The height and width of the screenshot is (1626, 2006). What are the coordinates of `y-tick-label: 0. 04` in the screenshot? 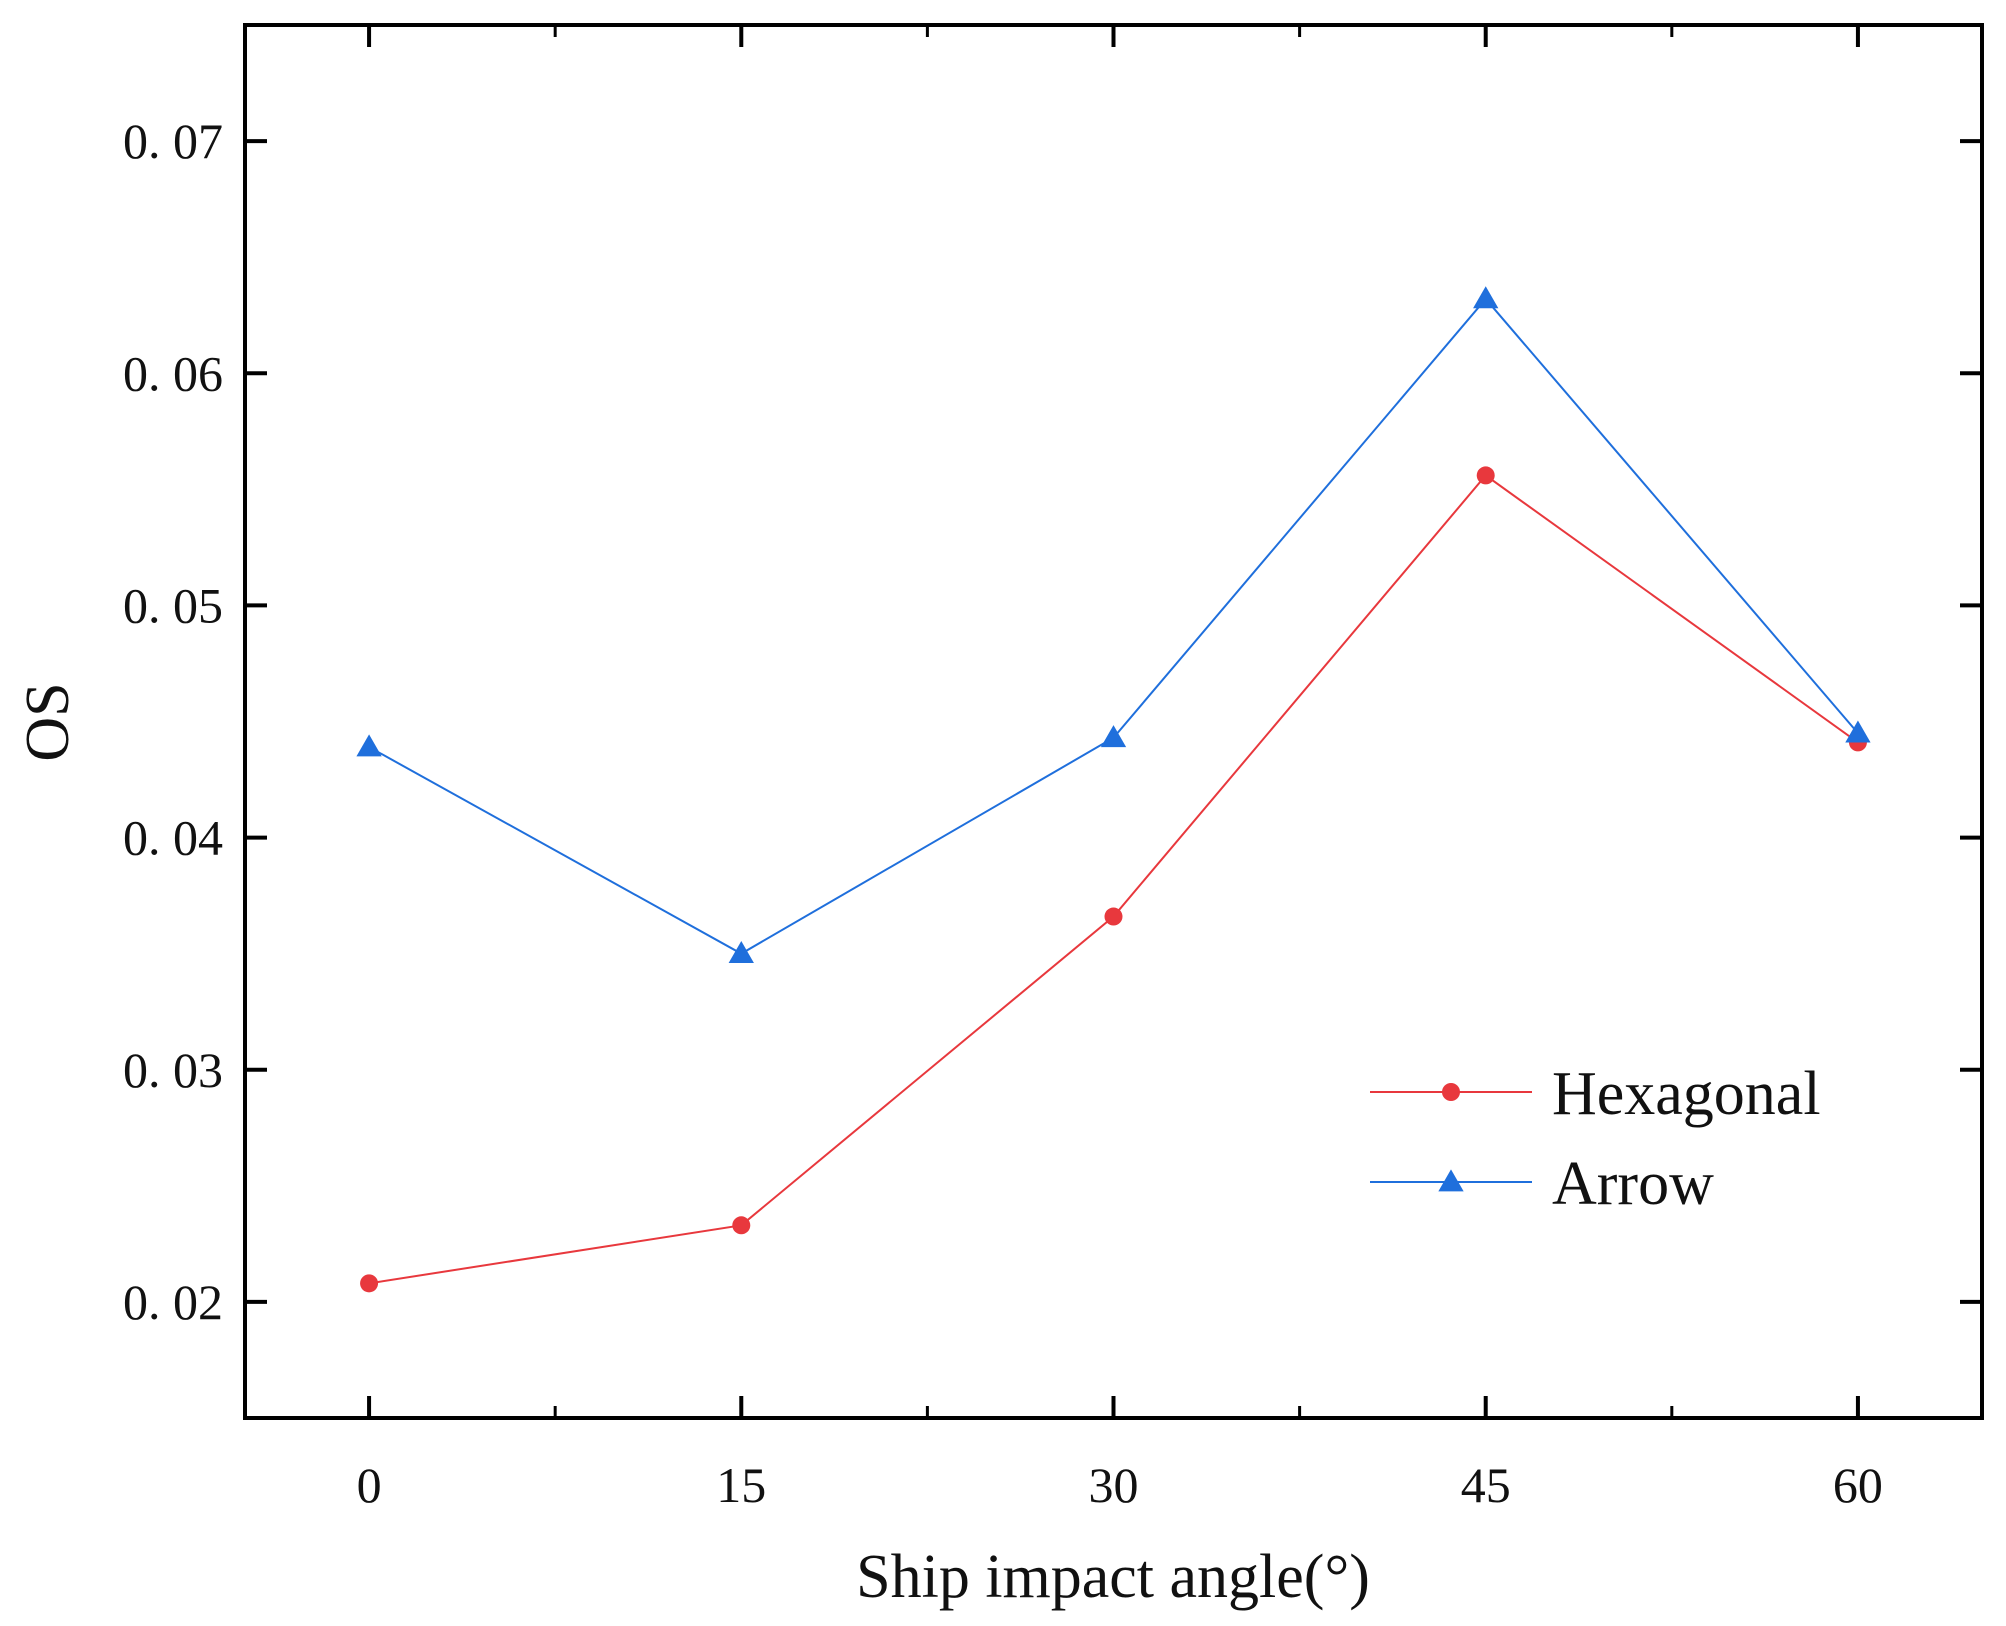 It's located at (173, 838).